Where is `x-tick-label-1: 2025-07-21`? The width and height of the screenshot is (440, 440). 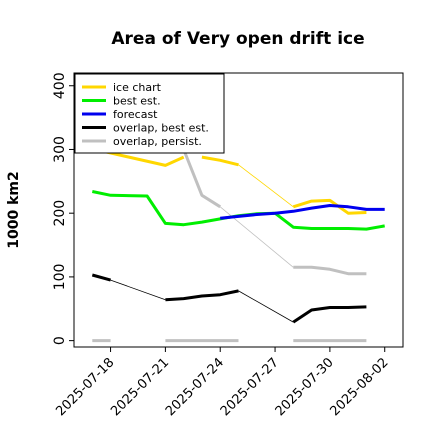 x-tick-label-1: 2025-07-21 is located at coordinates (140, 387).